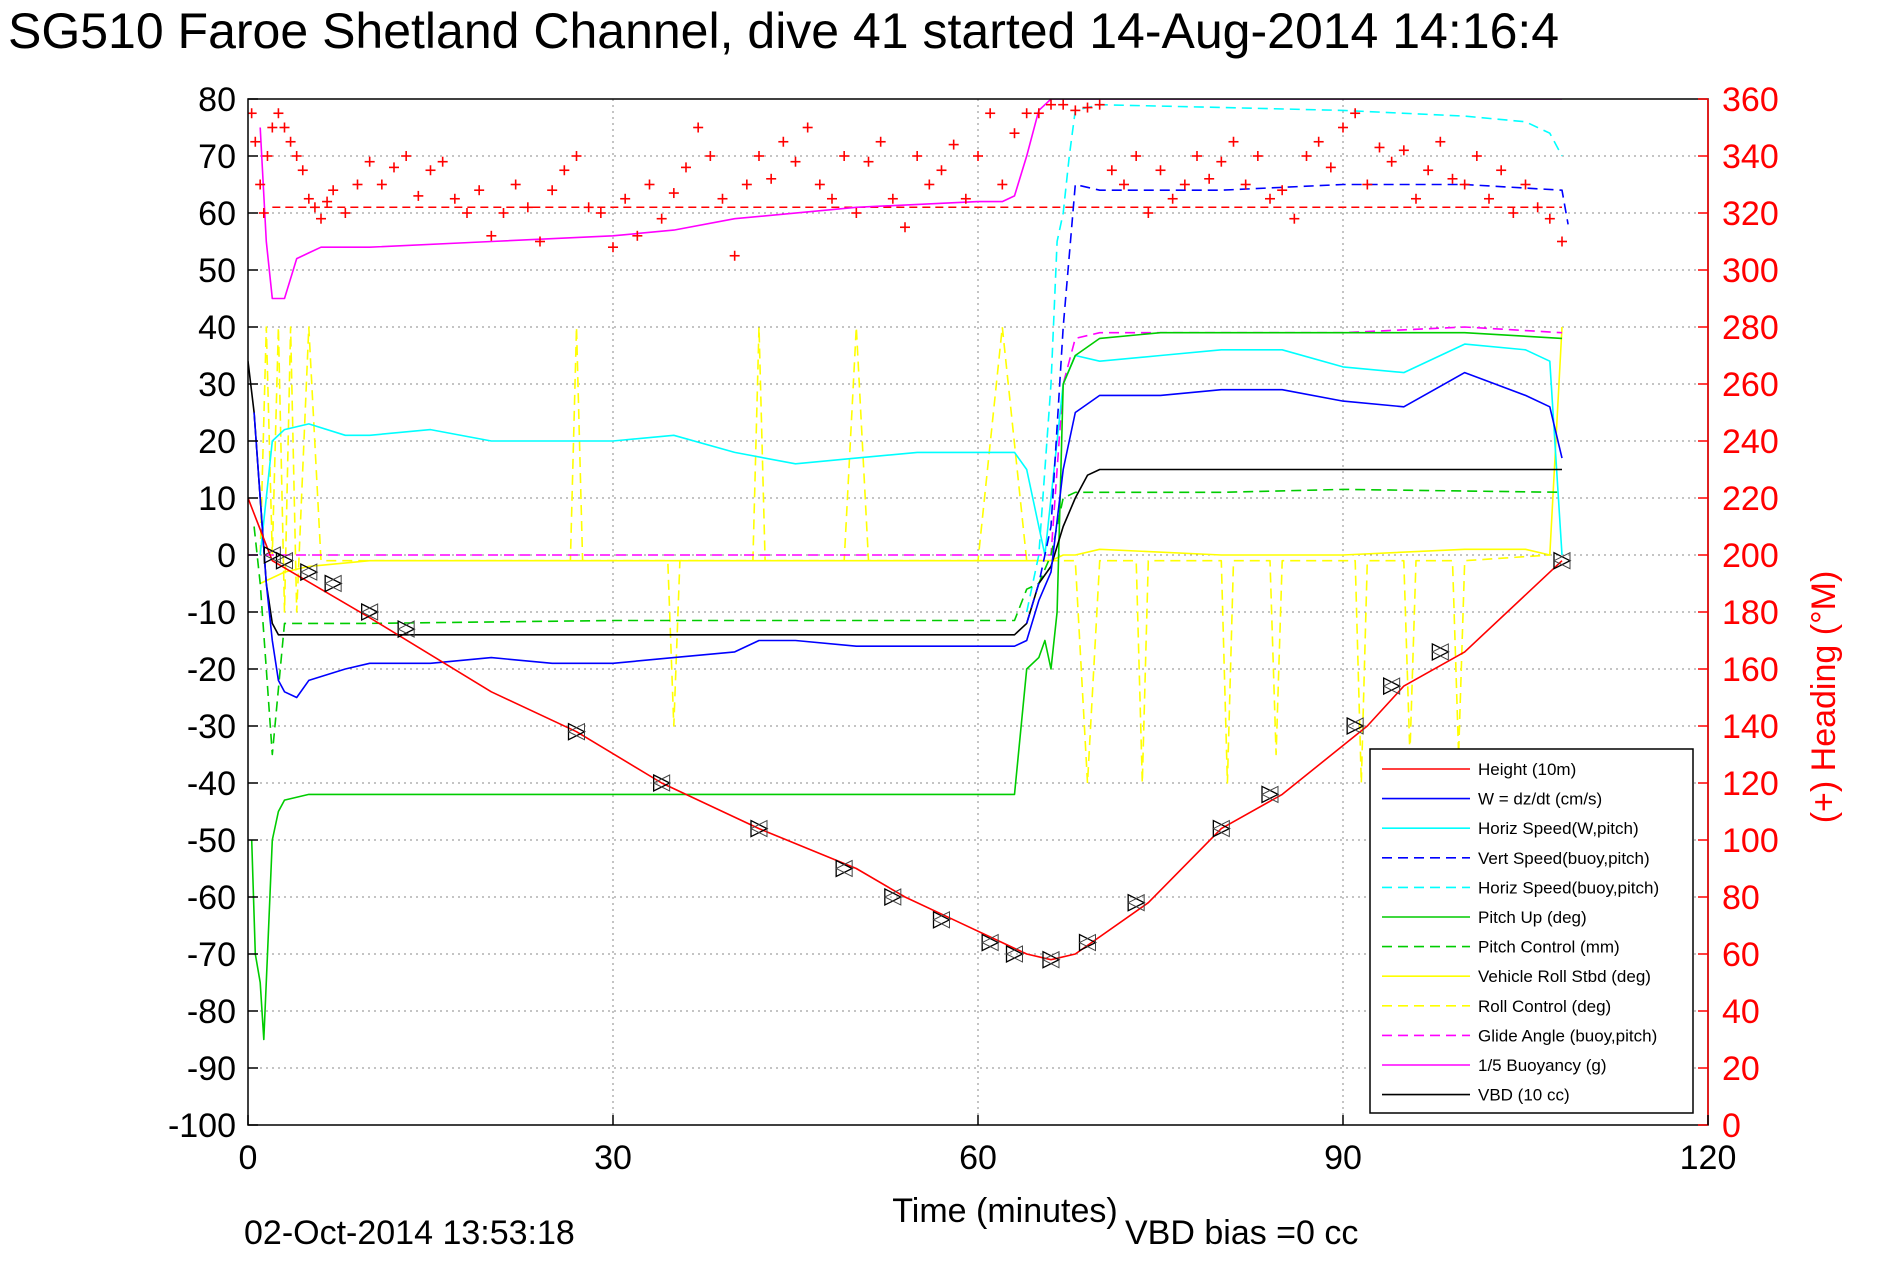 The image size is (1891, 1262). Describe the element at coordinates (1750, 841) in the screenshot. I see `y2-tick-label: 100` at that location.